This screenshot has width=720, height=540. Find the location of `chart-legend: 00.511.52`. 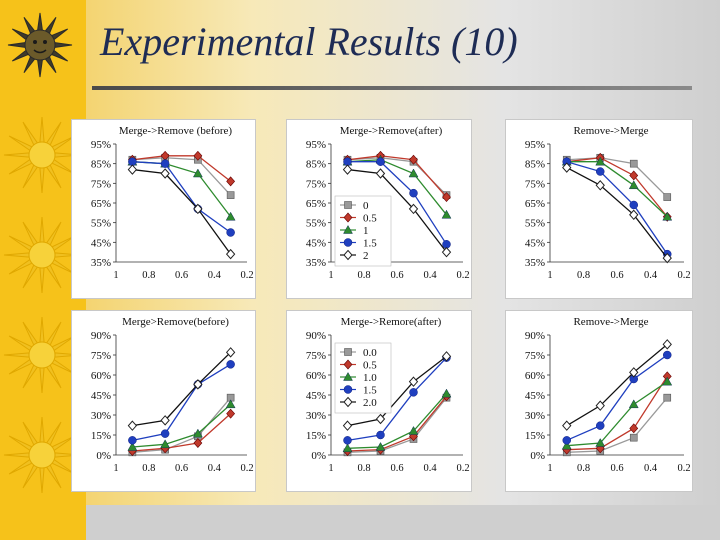

chart-legend: 00.511.52 is located at coordinates (363, 231).